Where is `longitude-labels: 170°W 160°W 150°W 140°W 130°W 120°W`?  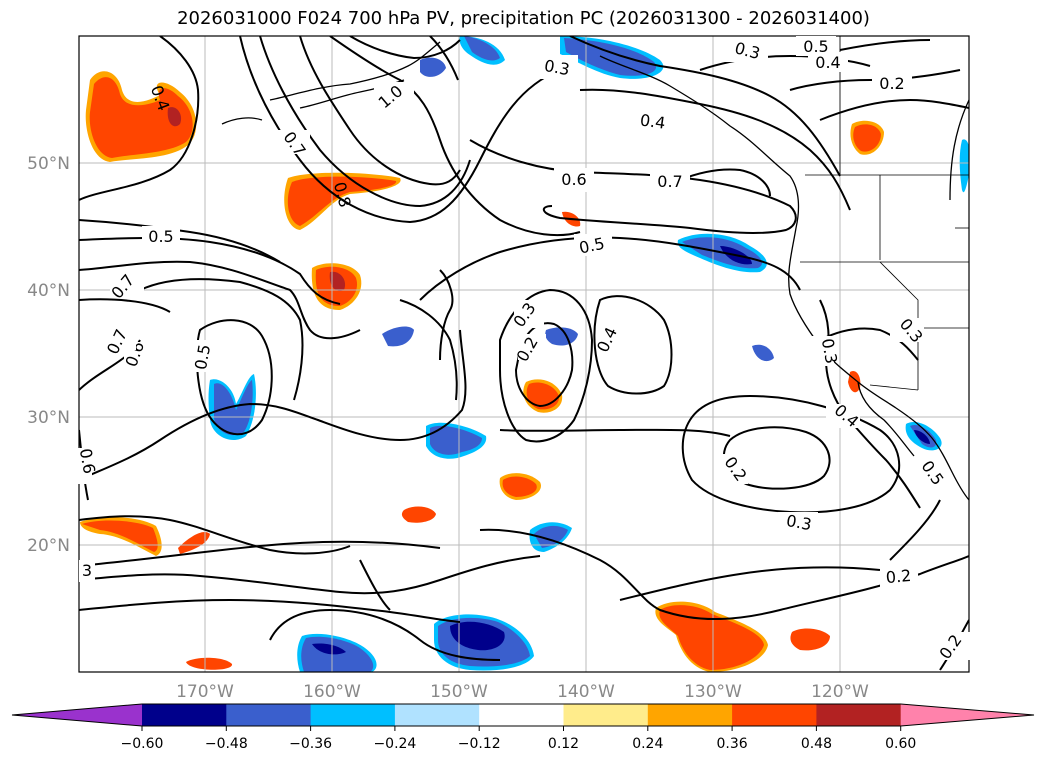
longitude-labels: 170°W 160°W 150°W 140°W 130°W 120°W is located at coordinates (522, 692).